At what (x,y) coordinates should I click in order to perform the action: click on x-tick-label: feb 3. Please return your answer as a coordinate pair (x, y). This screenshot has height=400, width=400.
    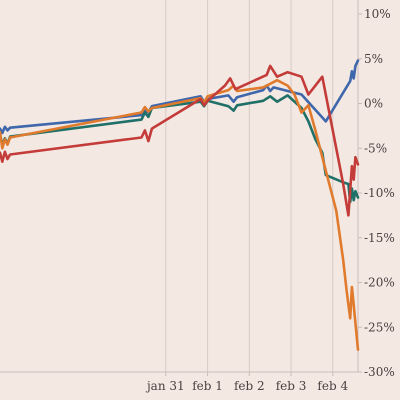
    Looking at the image, I should click on (291, 386).